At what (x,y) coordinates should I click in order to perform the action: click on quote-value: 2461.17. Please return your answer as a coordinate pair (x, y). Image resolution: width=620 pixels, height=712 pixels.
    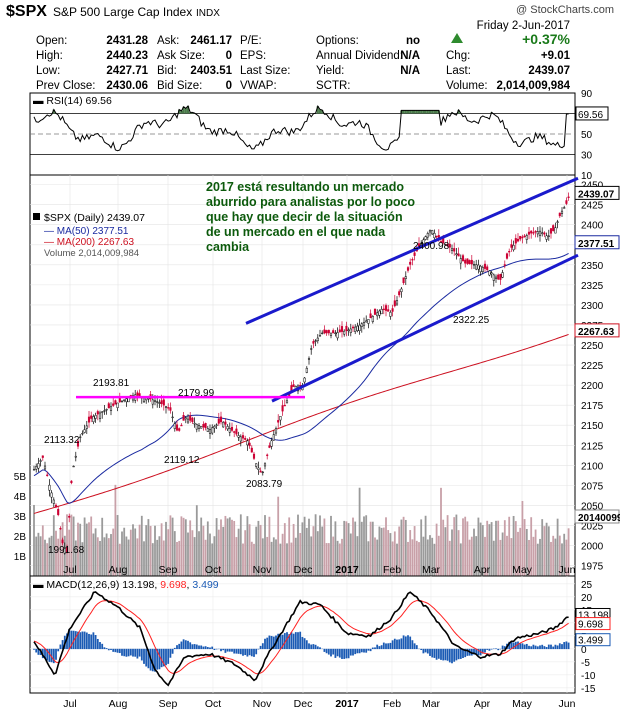
    Looking at the image, I should click on (211, 41).